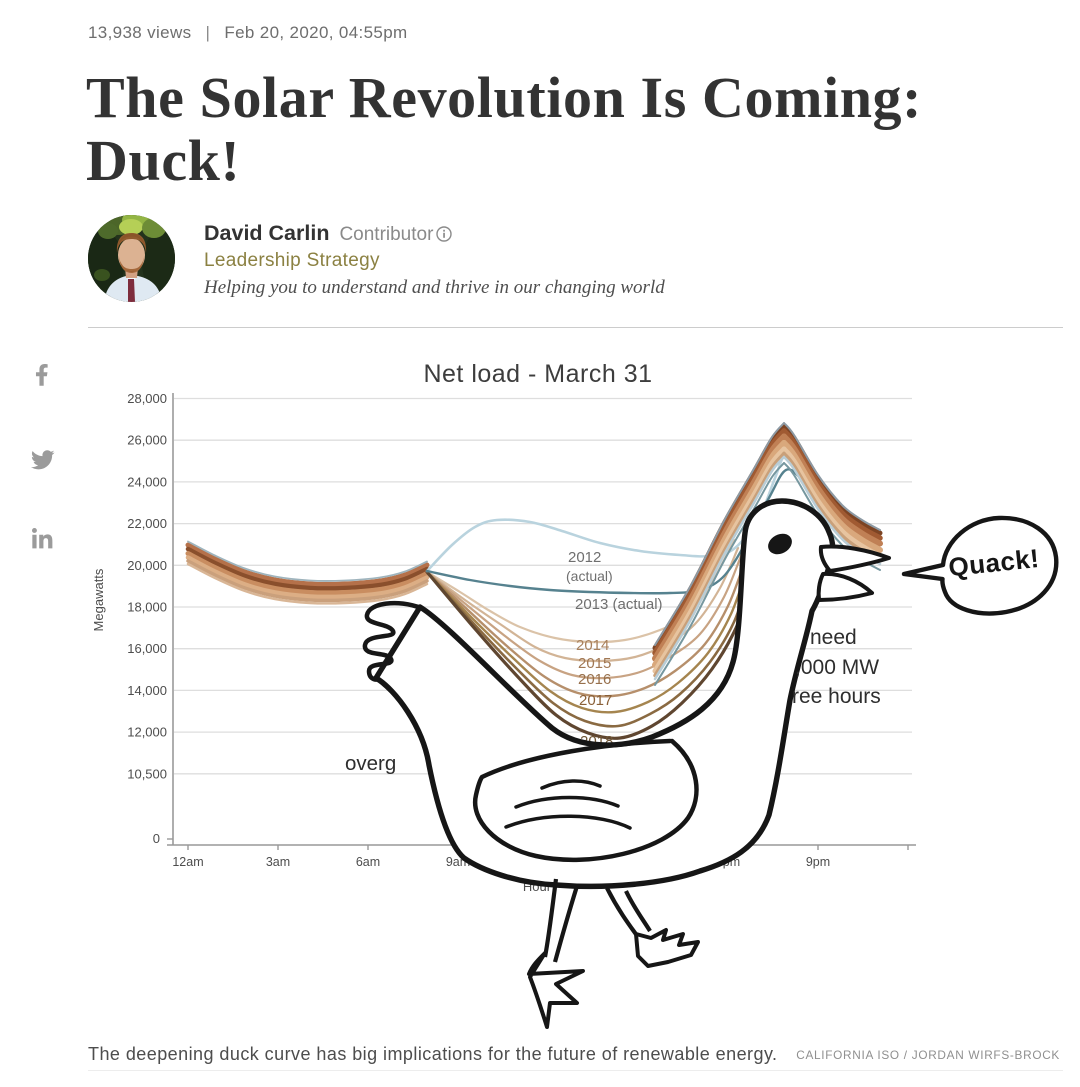  What do you see at coordinates (147, 481) in the screenshot?
I see `svg-text: 24,000` at bounding box center [147, 481].